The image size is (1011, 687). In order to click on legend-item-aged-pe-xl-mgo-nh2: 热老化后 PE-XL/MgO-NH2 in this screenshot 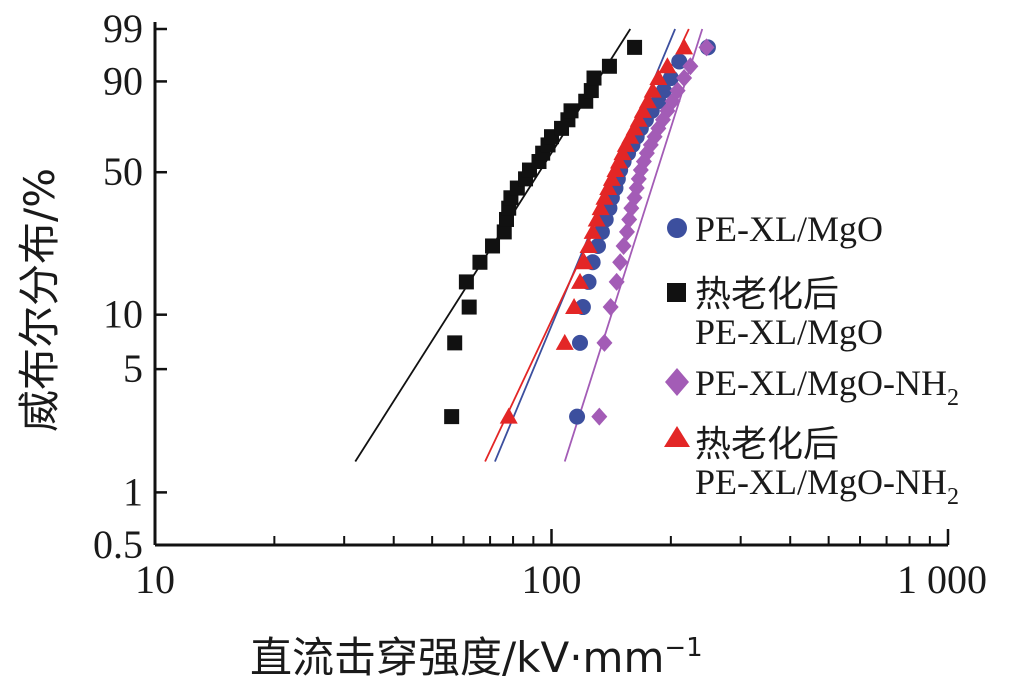, I will do `click(811, 467)`.